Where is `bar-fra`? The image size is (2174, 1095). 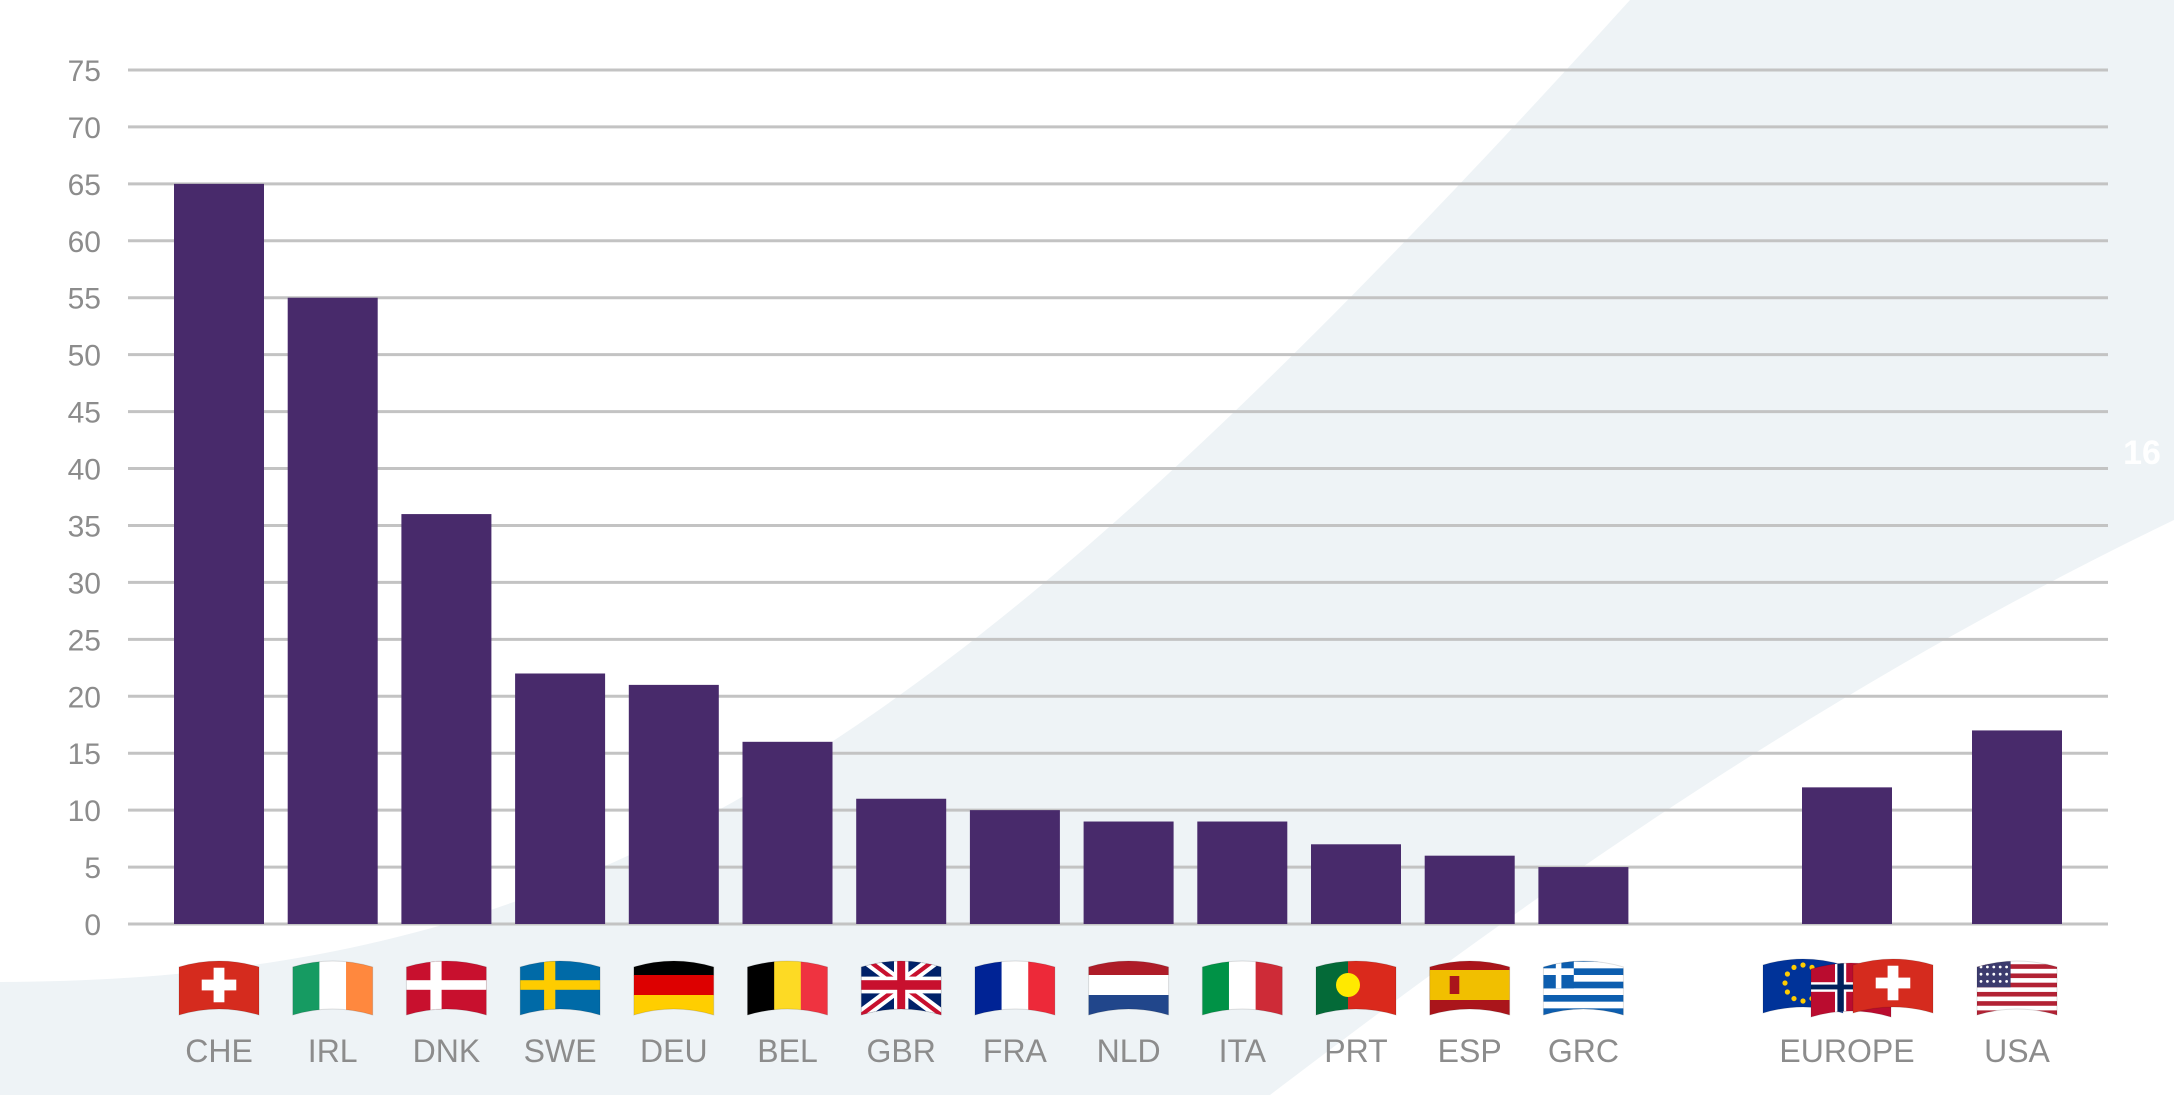 bar-fra is located at coordinates (1014, 867).